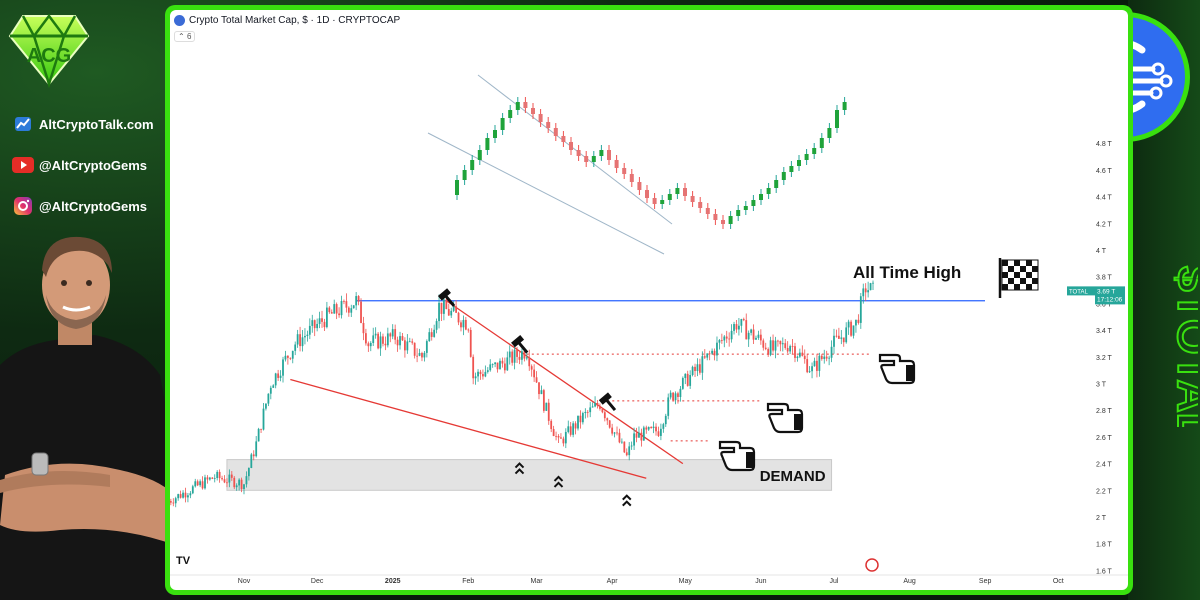 This screenshot has height=600, width=1200. What do you see at coordinates (49, 50) in the screenshot?
I see `gem-logo-icon: ACG` at bounding box center [49, 50].